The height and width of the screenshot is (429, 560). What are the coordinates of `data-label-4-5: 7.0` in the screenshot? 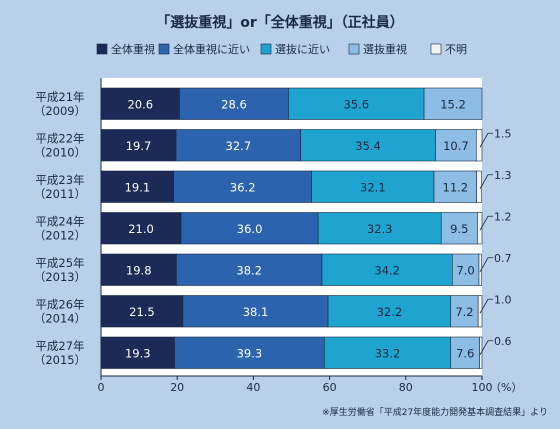 It's located at (465, 270).